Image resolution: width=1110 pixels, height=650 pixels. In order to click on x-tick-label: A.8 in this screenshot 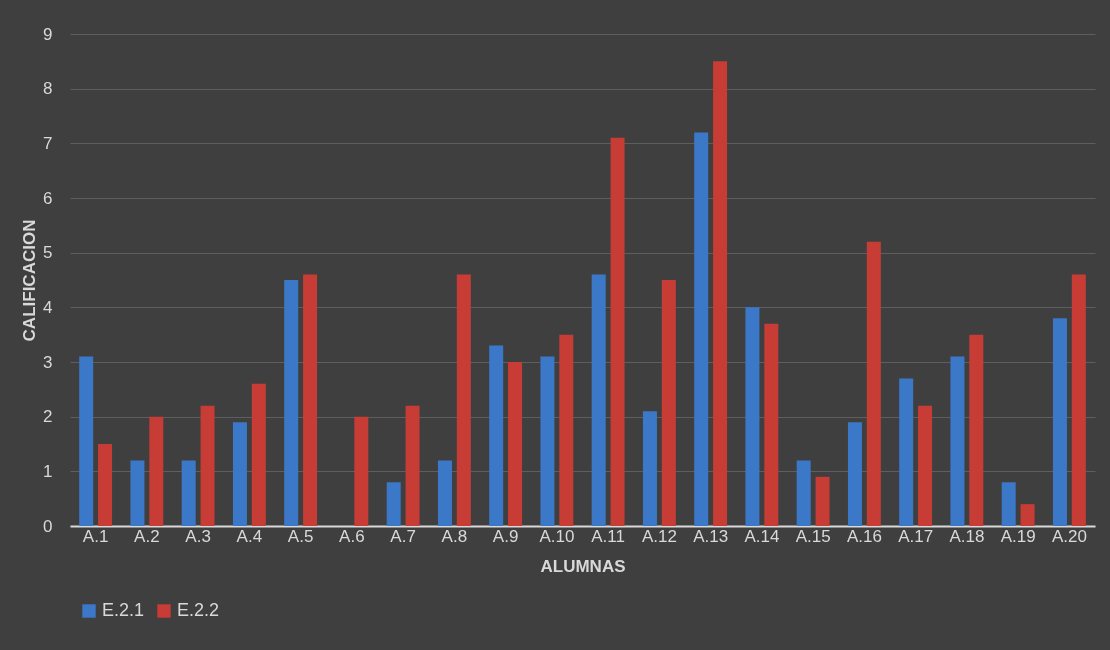, I will do `click(454, 536)`.